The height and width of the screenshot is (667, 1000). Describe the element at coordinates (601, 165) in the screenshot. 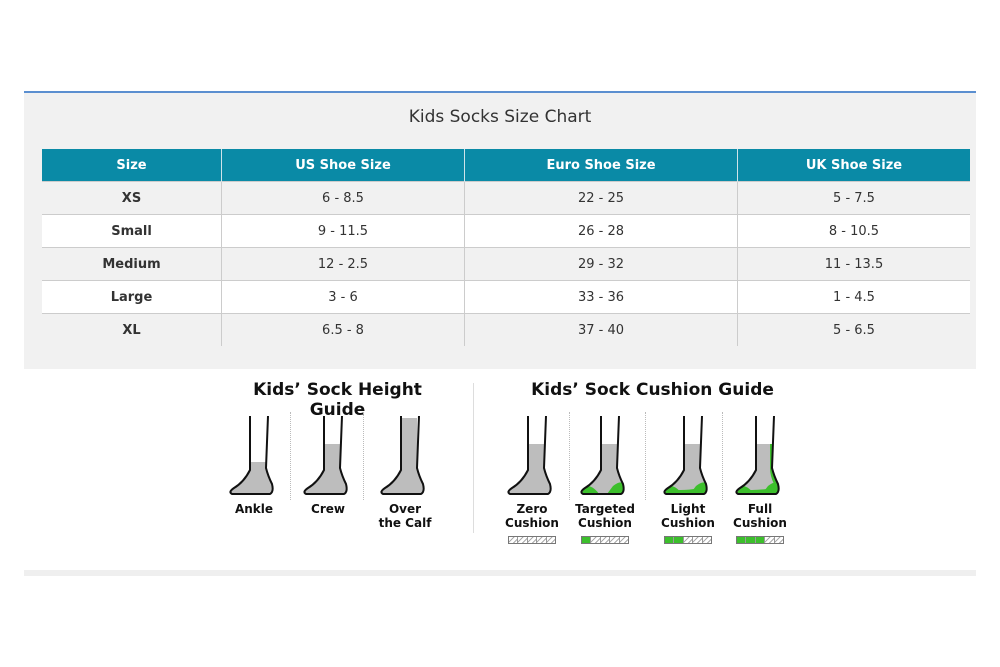

I see `header-euro: Euro Shoe Size` at that location.